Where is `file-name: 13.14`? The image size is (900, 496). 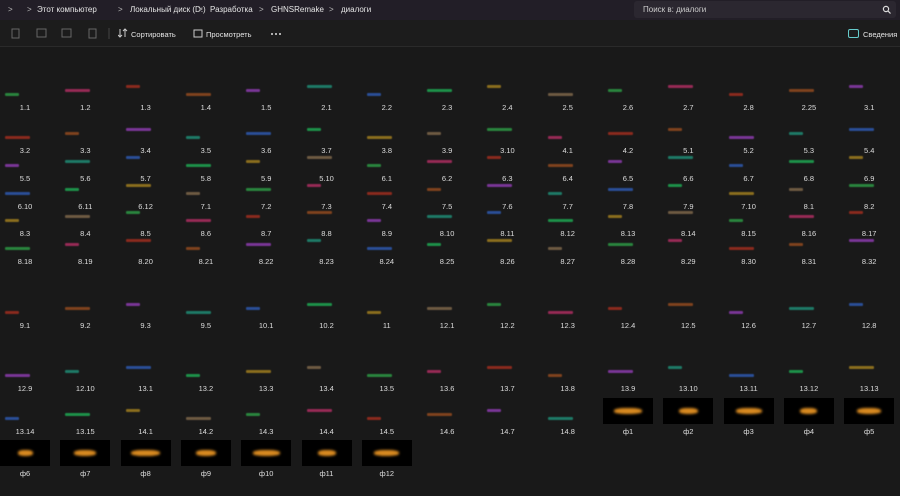
file-name: 13.14 is located at coordinates (25, 431).